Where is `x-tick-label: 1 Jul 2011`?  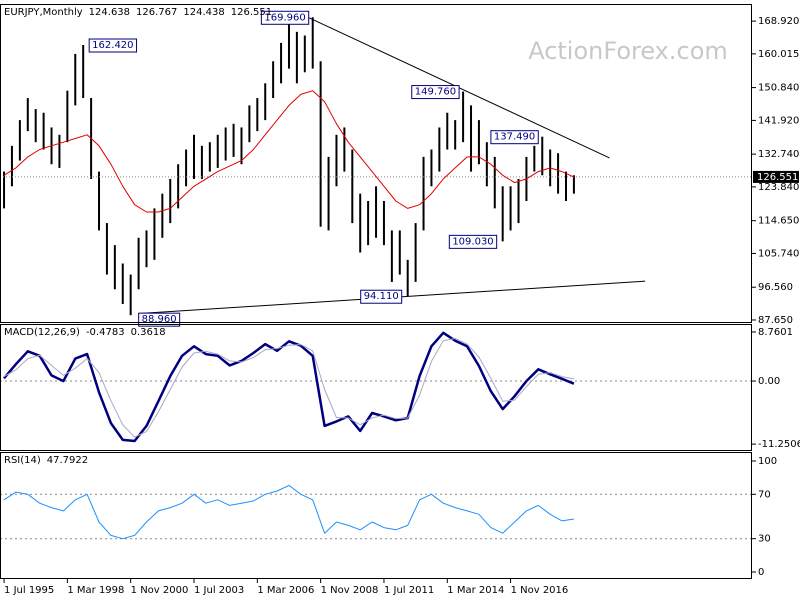
x-tick-label: 1 Jul 2011 is located at coordinates (409, 590).